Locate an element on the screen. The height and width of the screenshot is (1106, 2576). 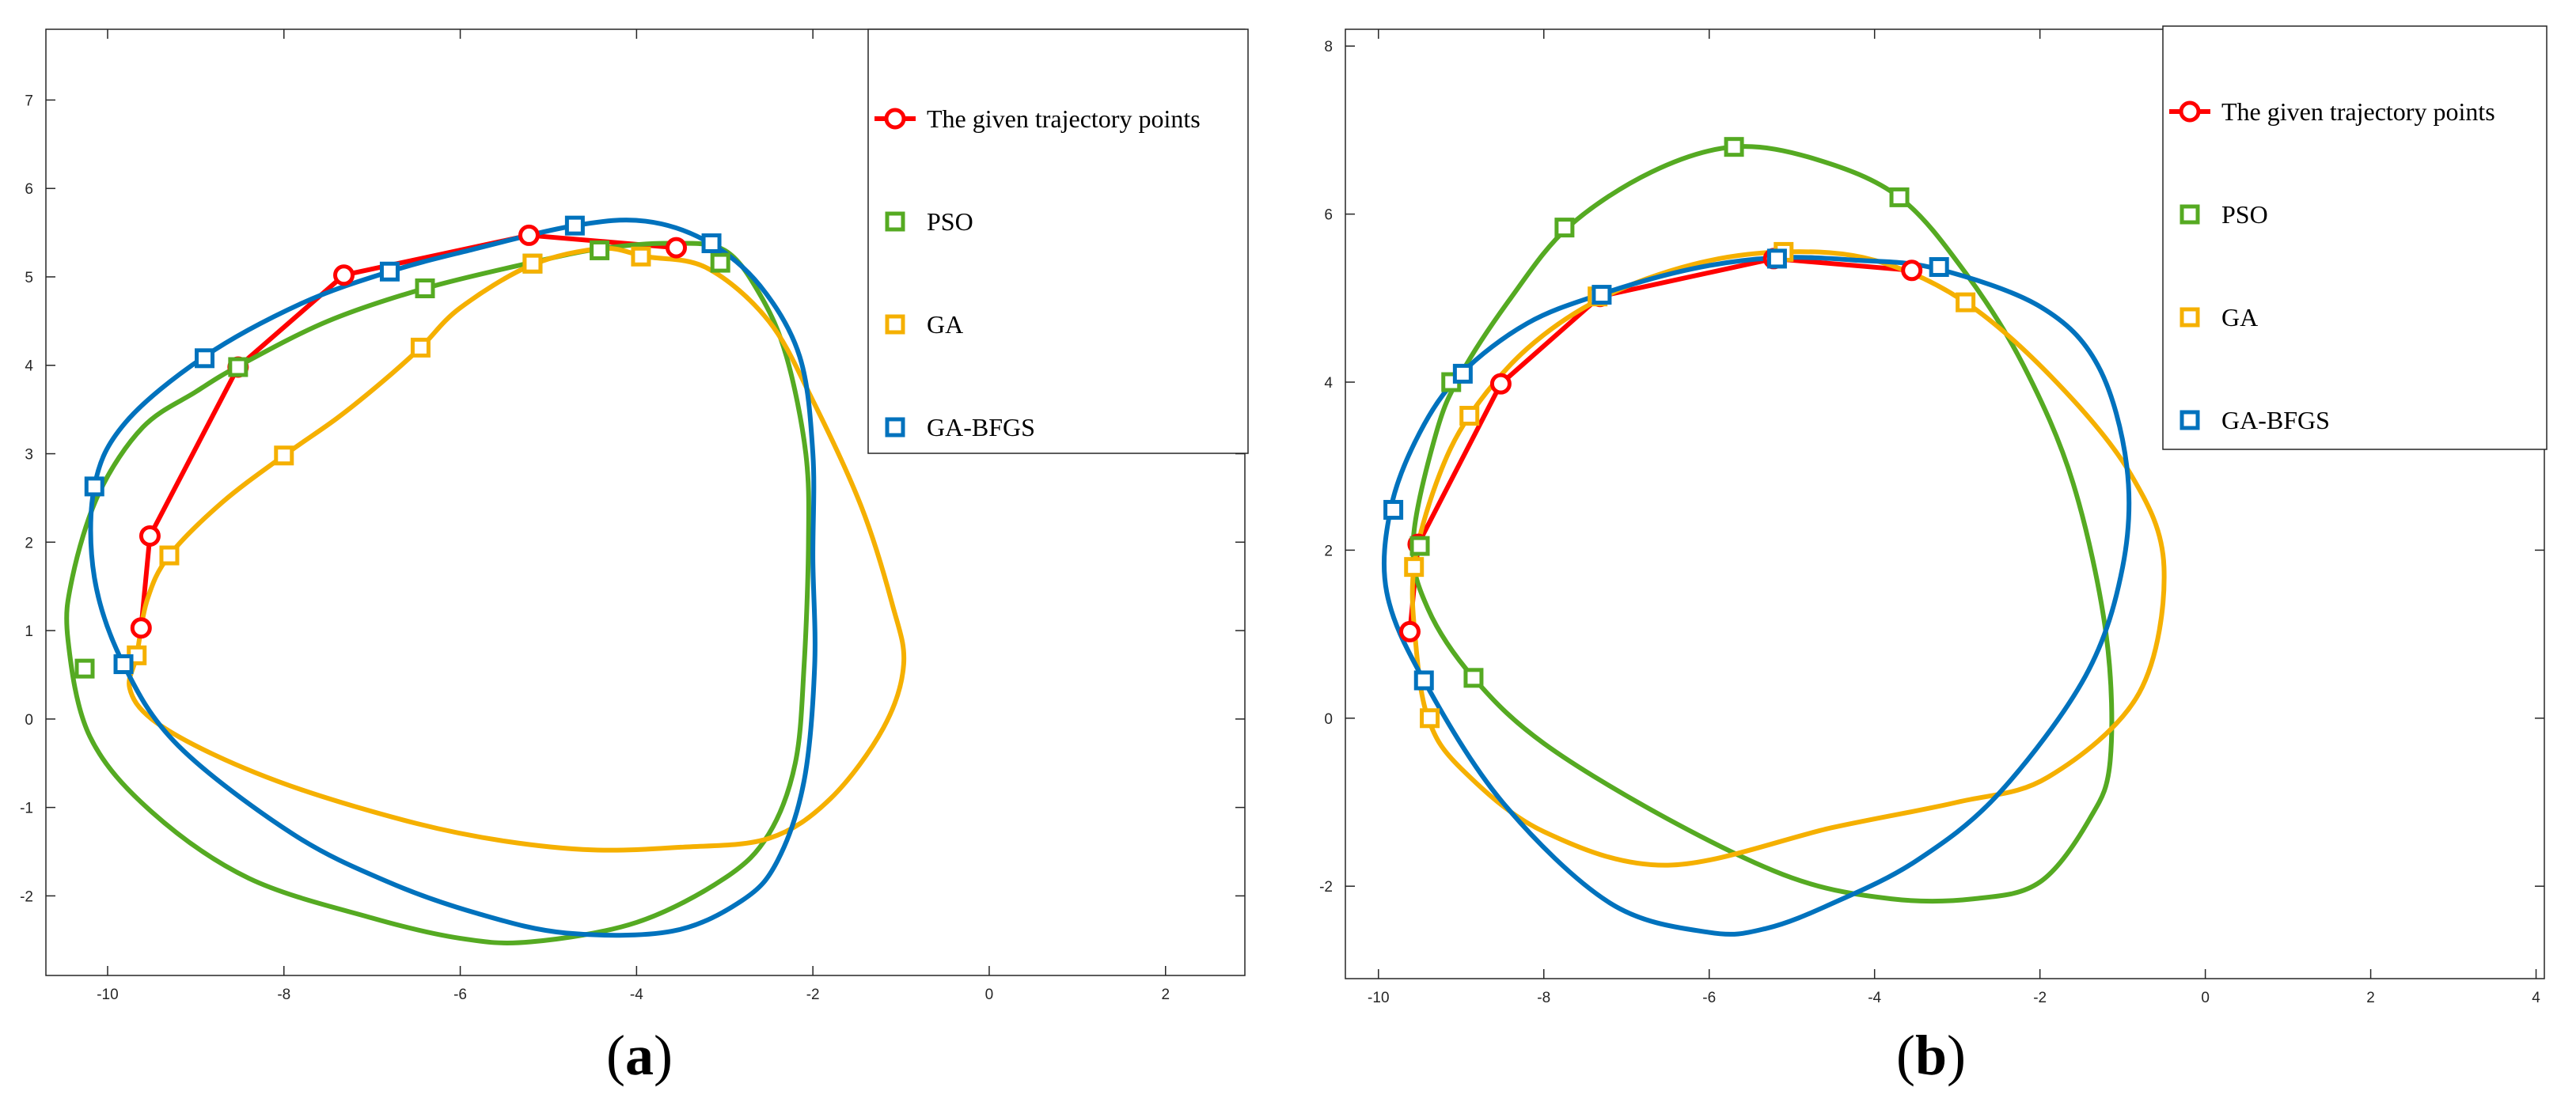
y-tick-label: 8 is located at coordinates (1328, 47).